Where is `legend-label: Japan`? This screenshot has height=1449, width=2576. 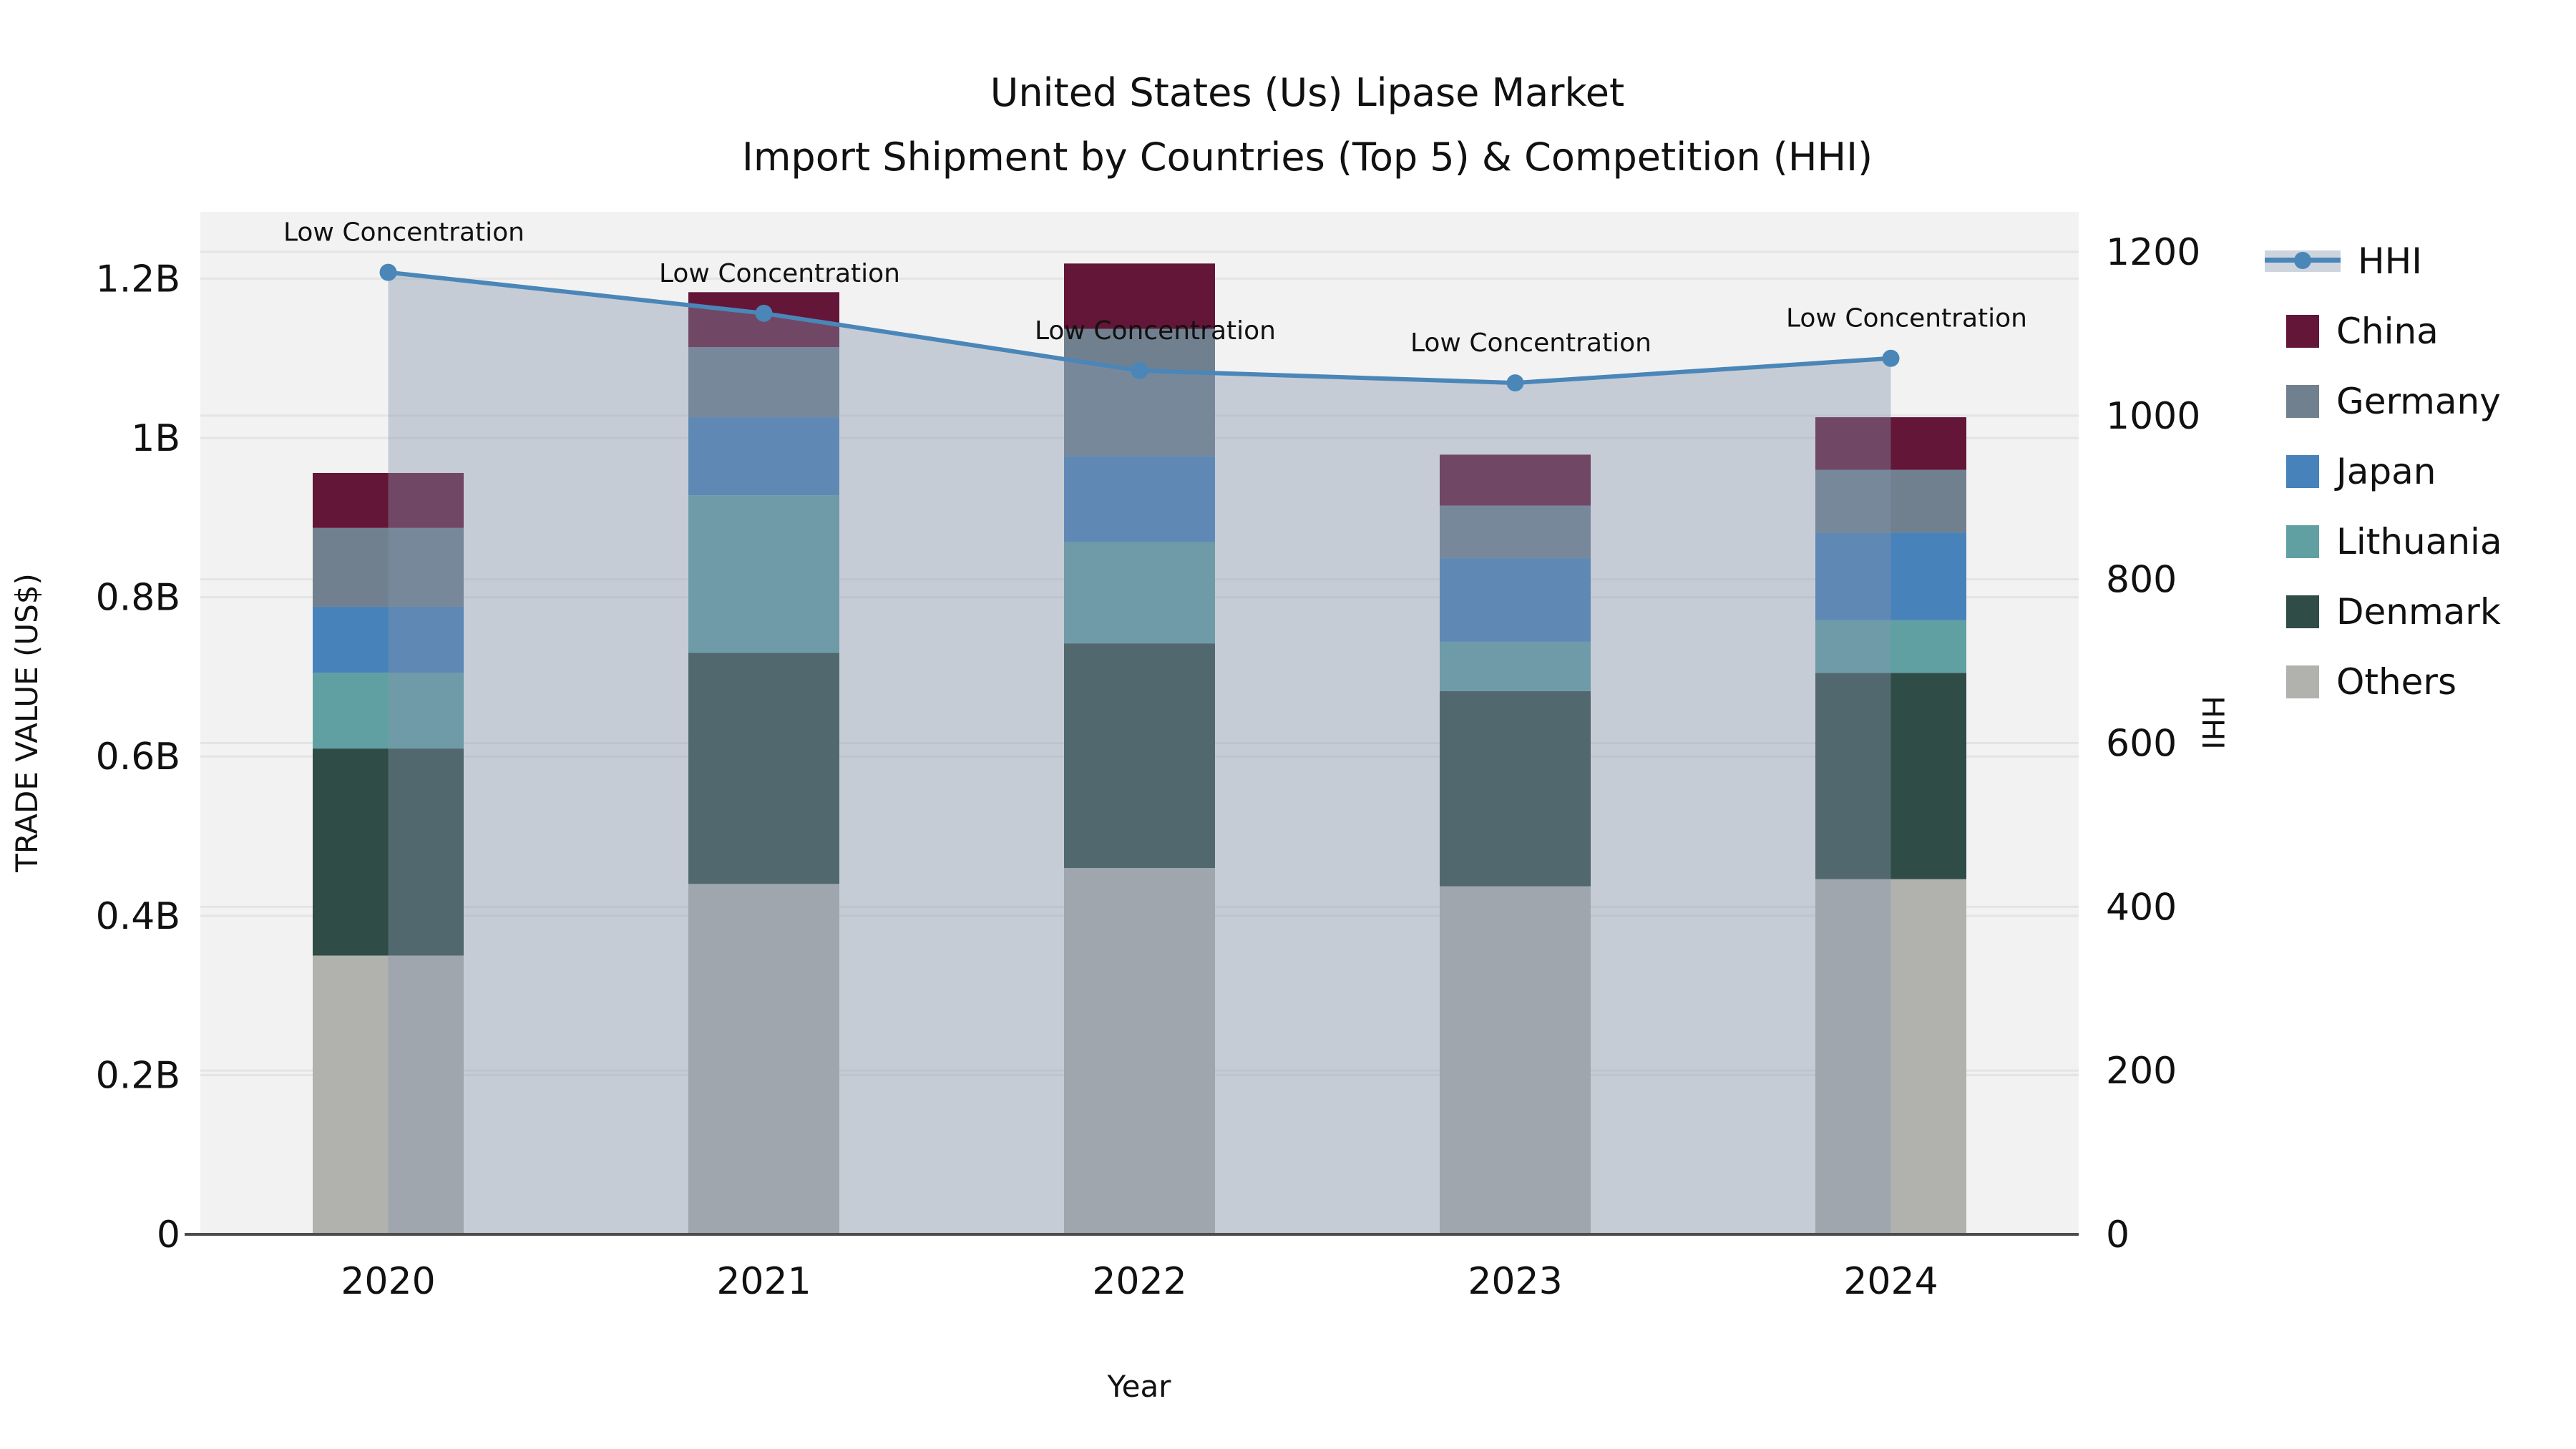 legend-label: Japan is located at coordinates (2386, 471).